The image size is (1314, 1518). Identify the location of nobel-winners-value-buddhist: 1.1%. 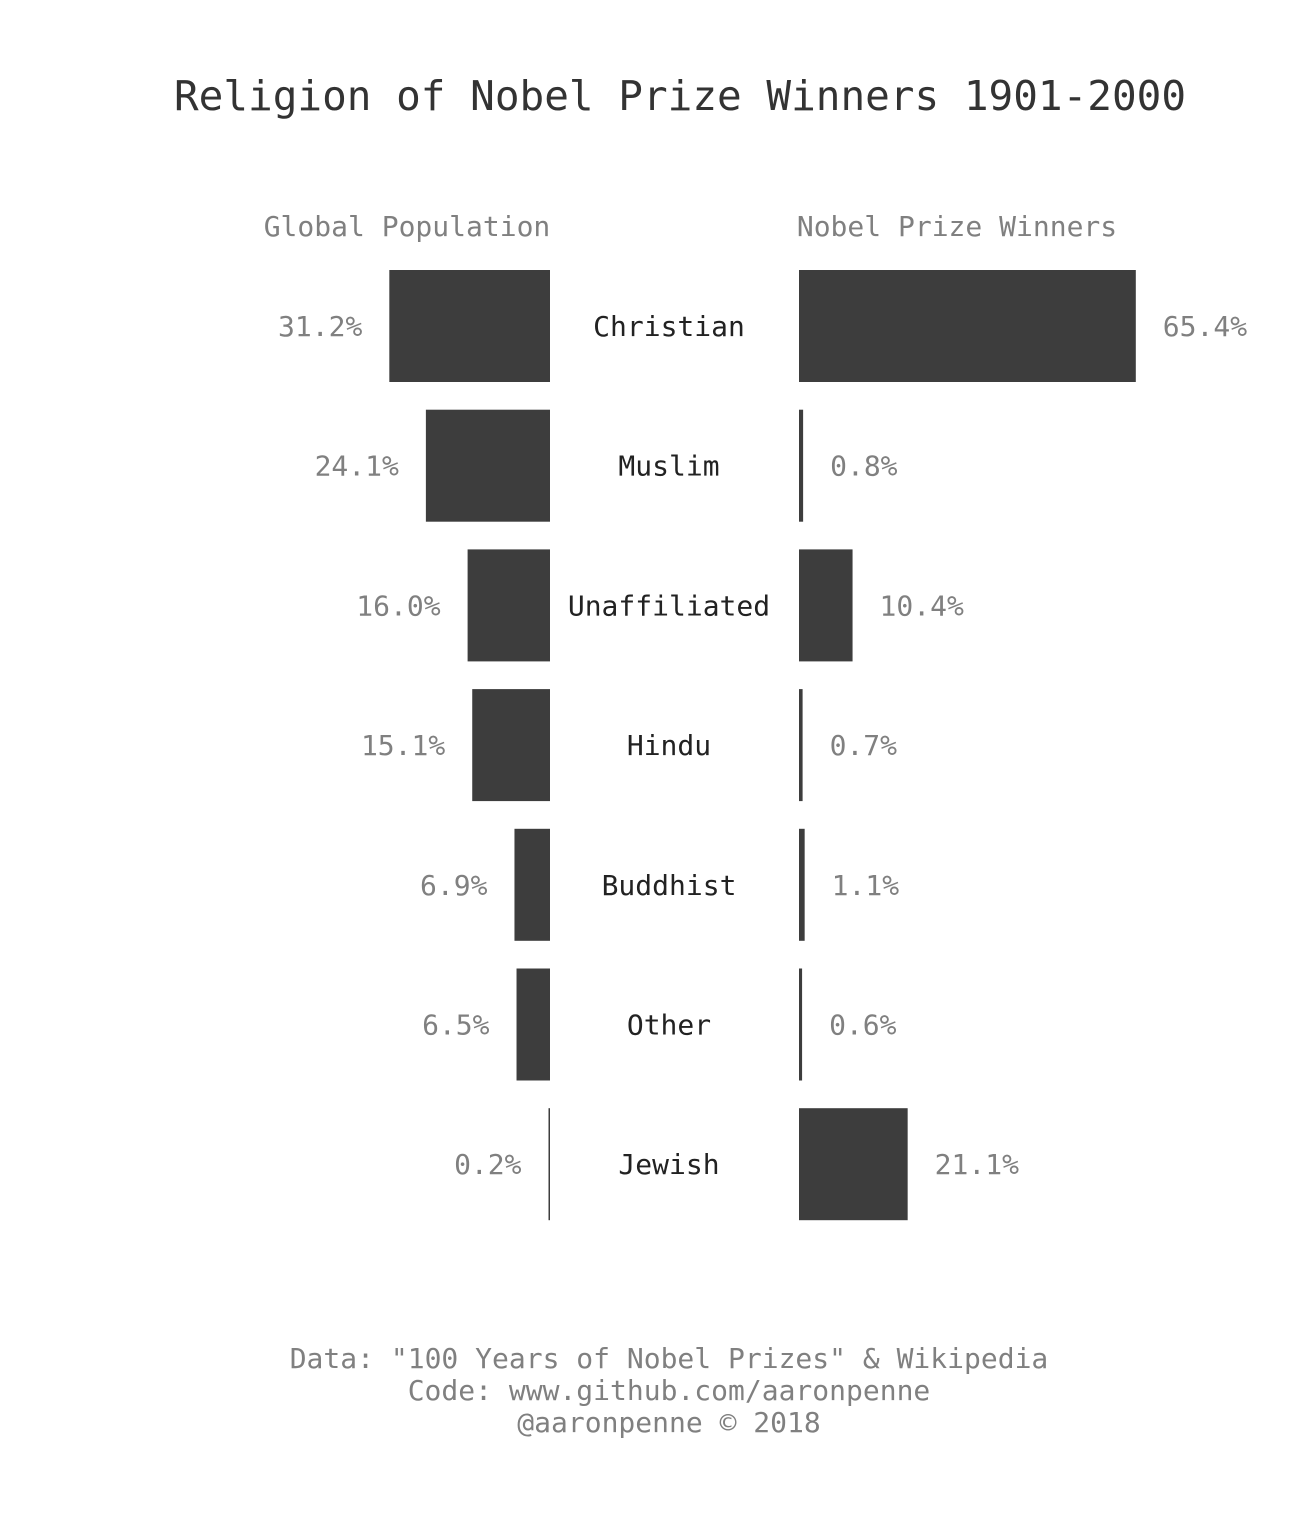
(866, 885).